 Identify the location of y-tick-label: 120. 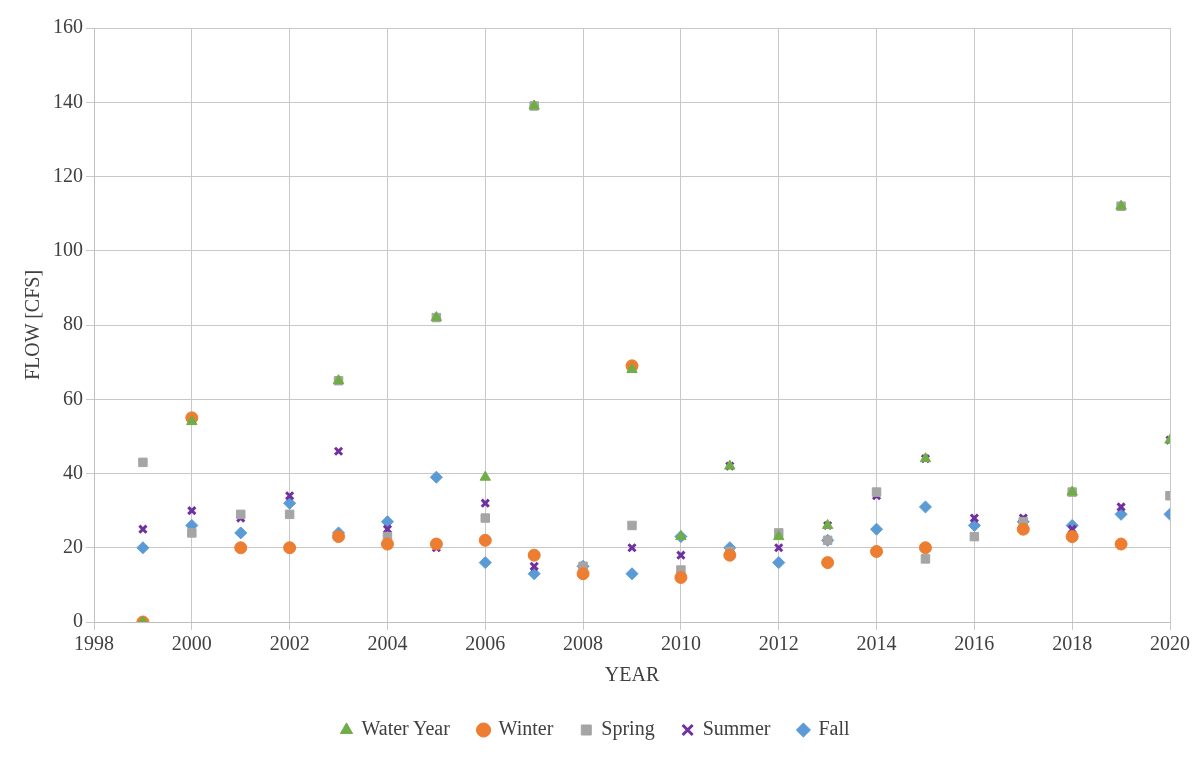
(68, 174).